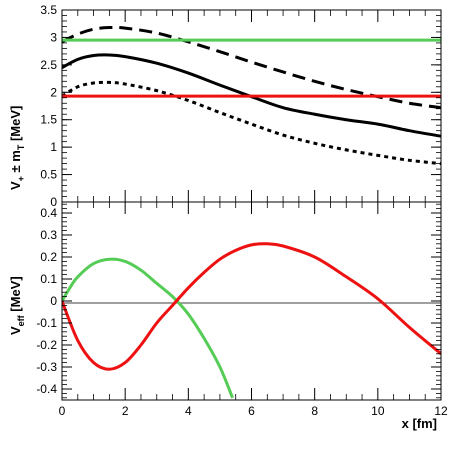 This screenshot has width=463, height=450. Describe the element at coordinates (48, 10) in the screenshot. I see `top-y-tick-label: 3.5` at that location.